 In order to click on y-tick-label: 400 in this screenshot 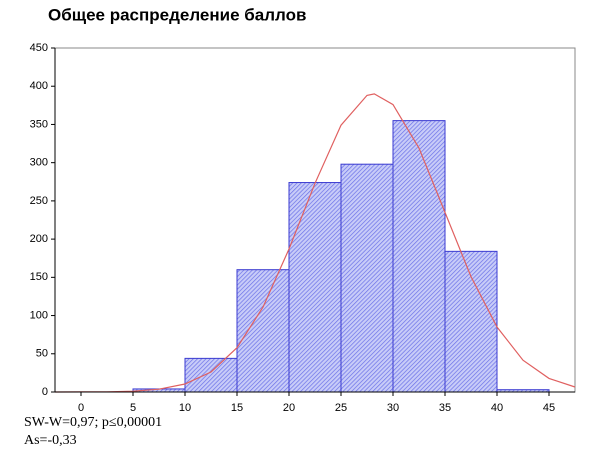, I will do `click(39, 86)`.